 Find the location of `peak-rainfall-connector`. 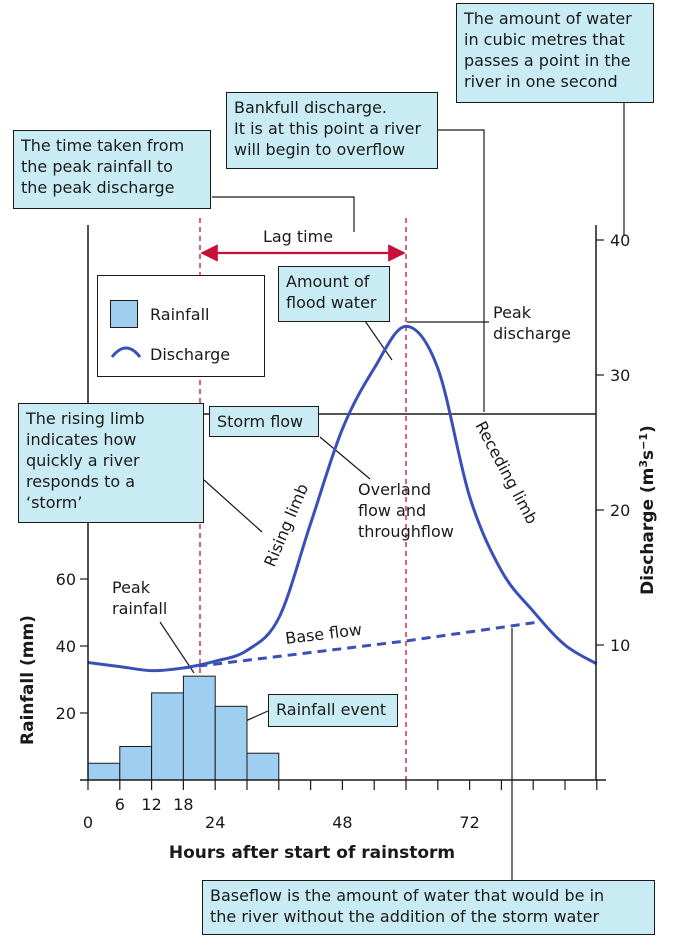

peak-rainfall-connector is located at coordinates (177, 647).